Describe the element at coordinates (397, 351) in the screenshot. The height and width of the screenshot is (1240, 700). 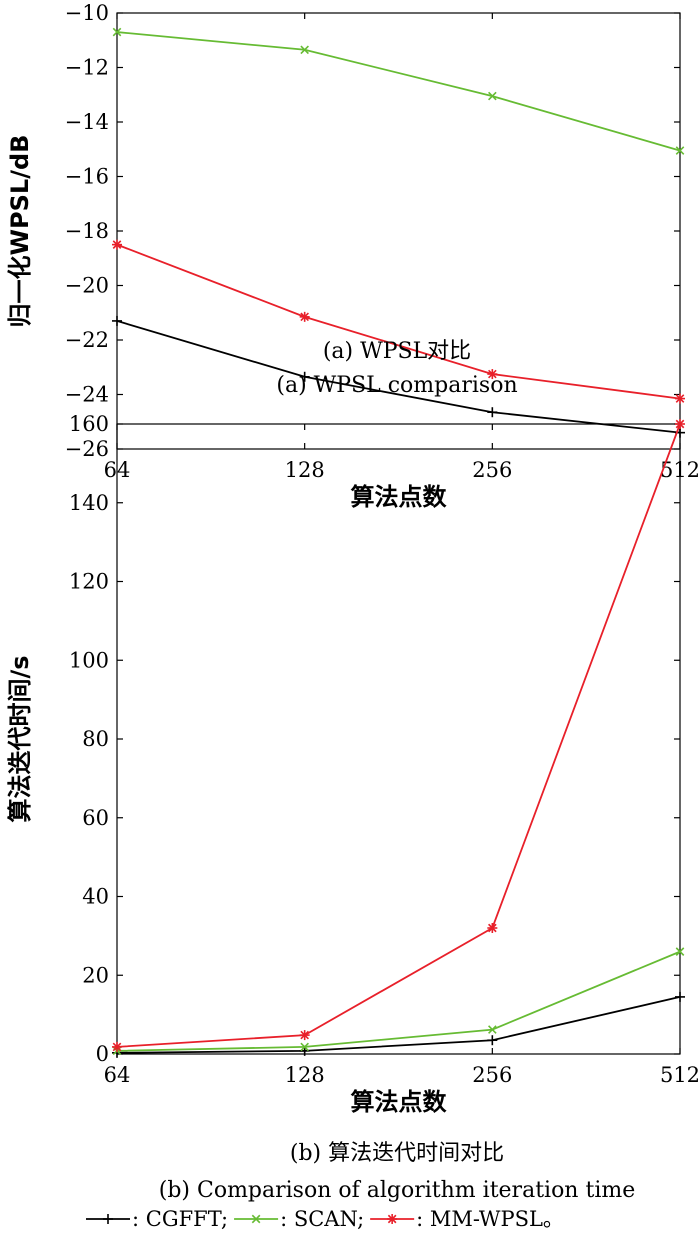
I see `chart-a-caption-cn: (a) WPSL对比` at that location.